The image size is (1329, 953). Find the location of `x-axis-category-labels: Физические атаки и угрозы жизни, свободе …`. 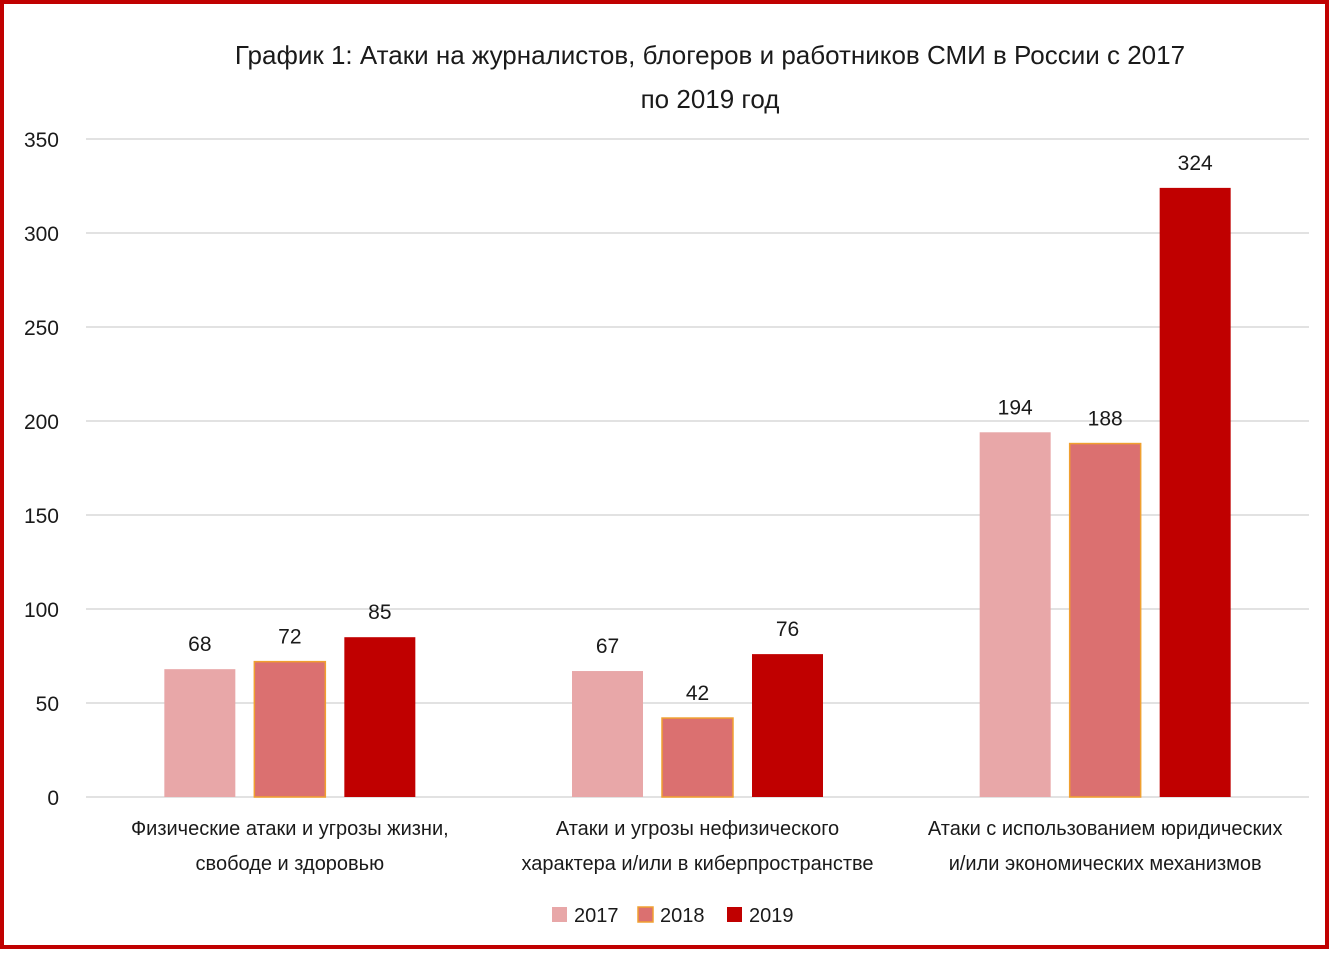

x-axis-category-labels: Физические атаки и угрозы жизни, свободе … is located at coordinates (707, 846).